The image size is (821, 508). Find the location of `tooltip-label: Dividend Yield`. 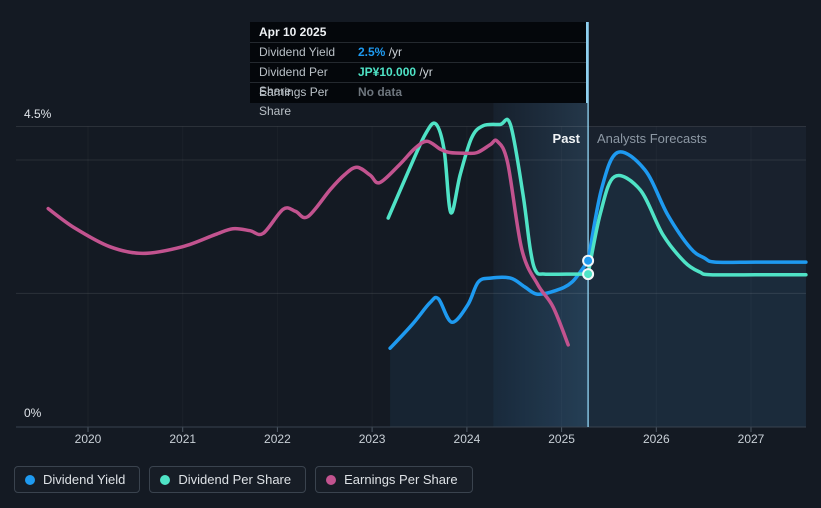

tooltip-label: Dividend Yield is located at coordinates (297, 52).